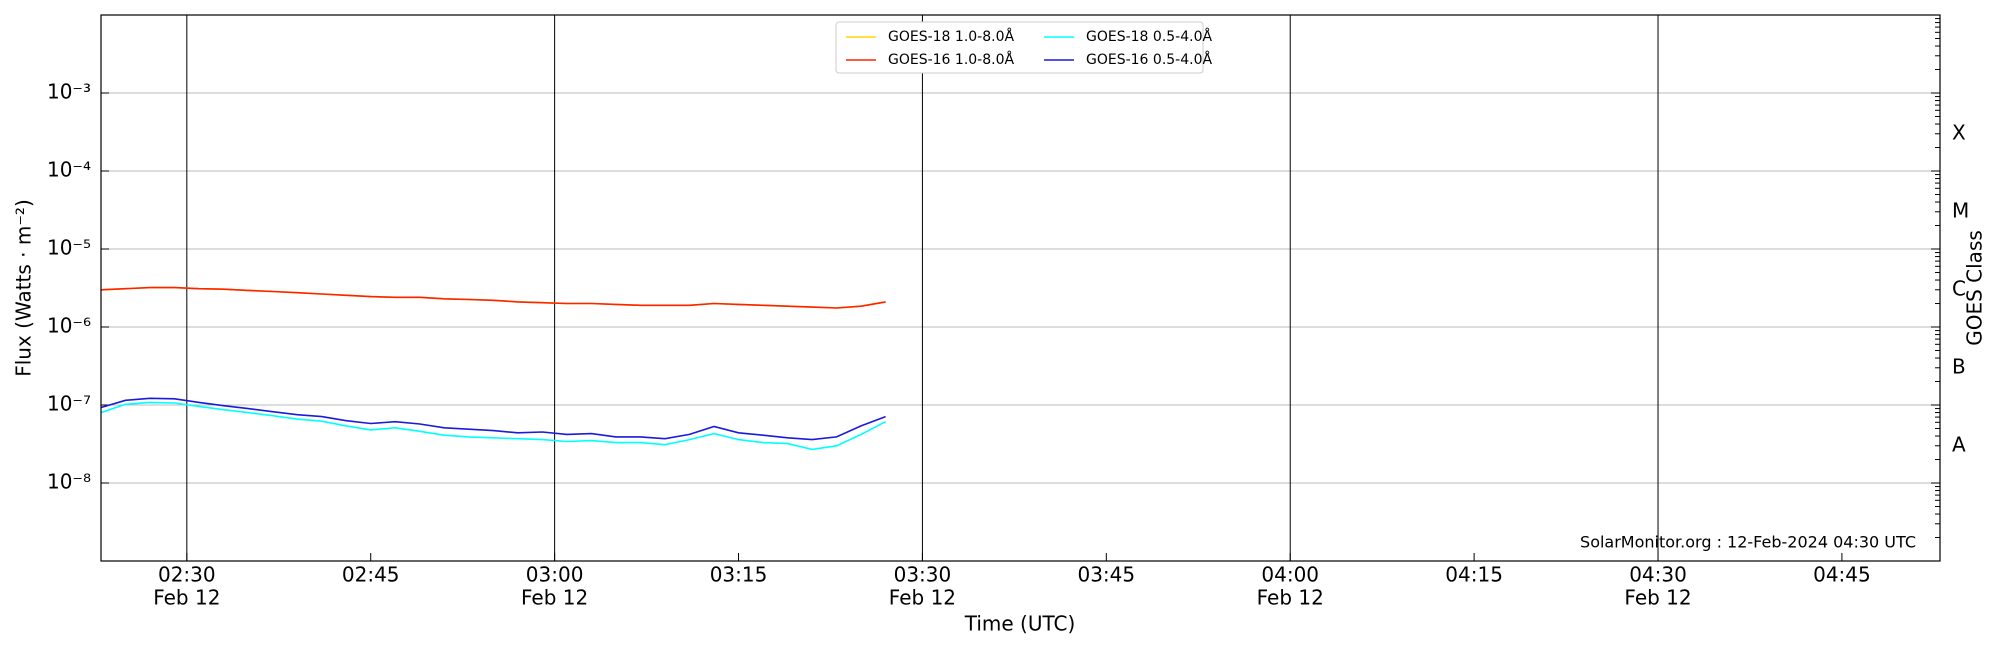  I want to click on legend-label: GOES-16 1.0-8.0Å, so click(951, 59).